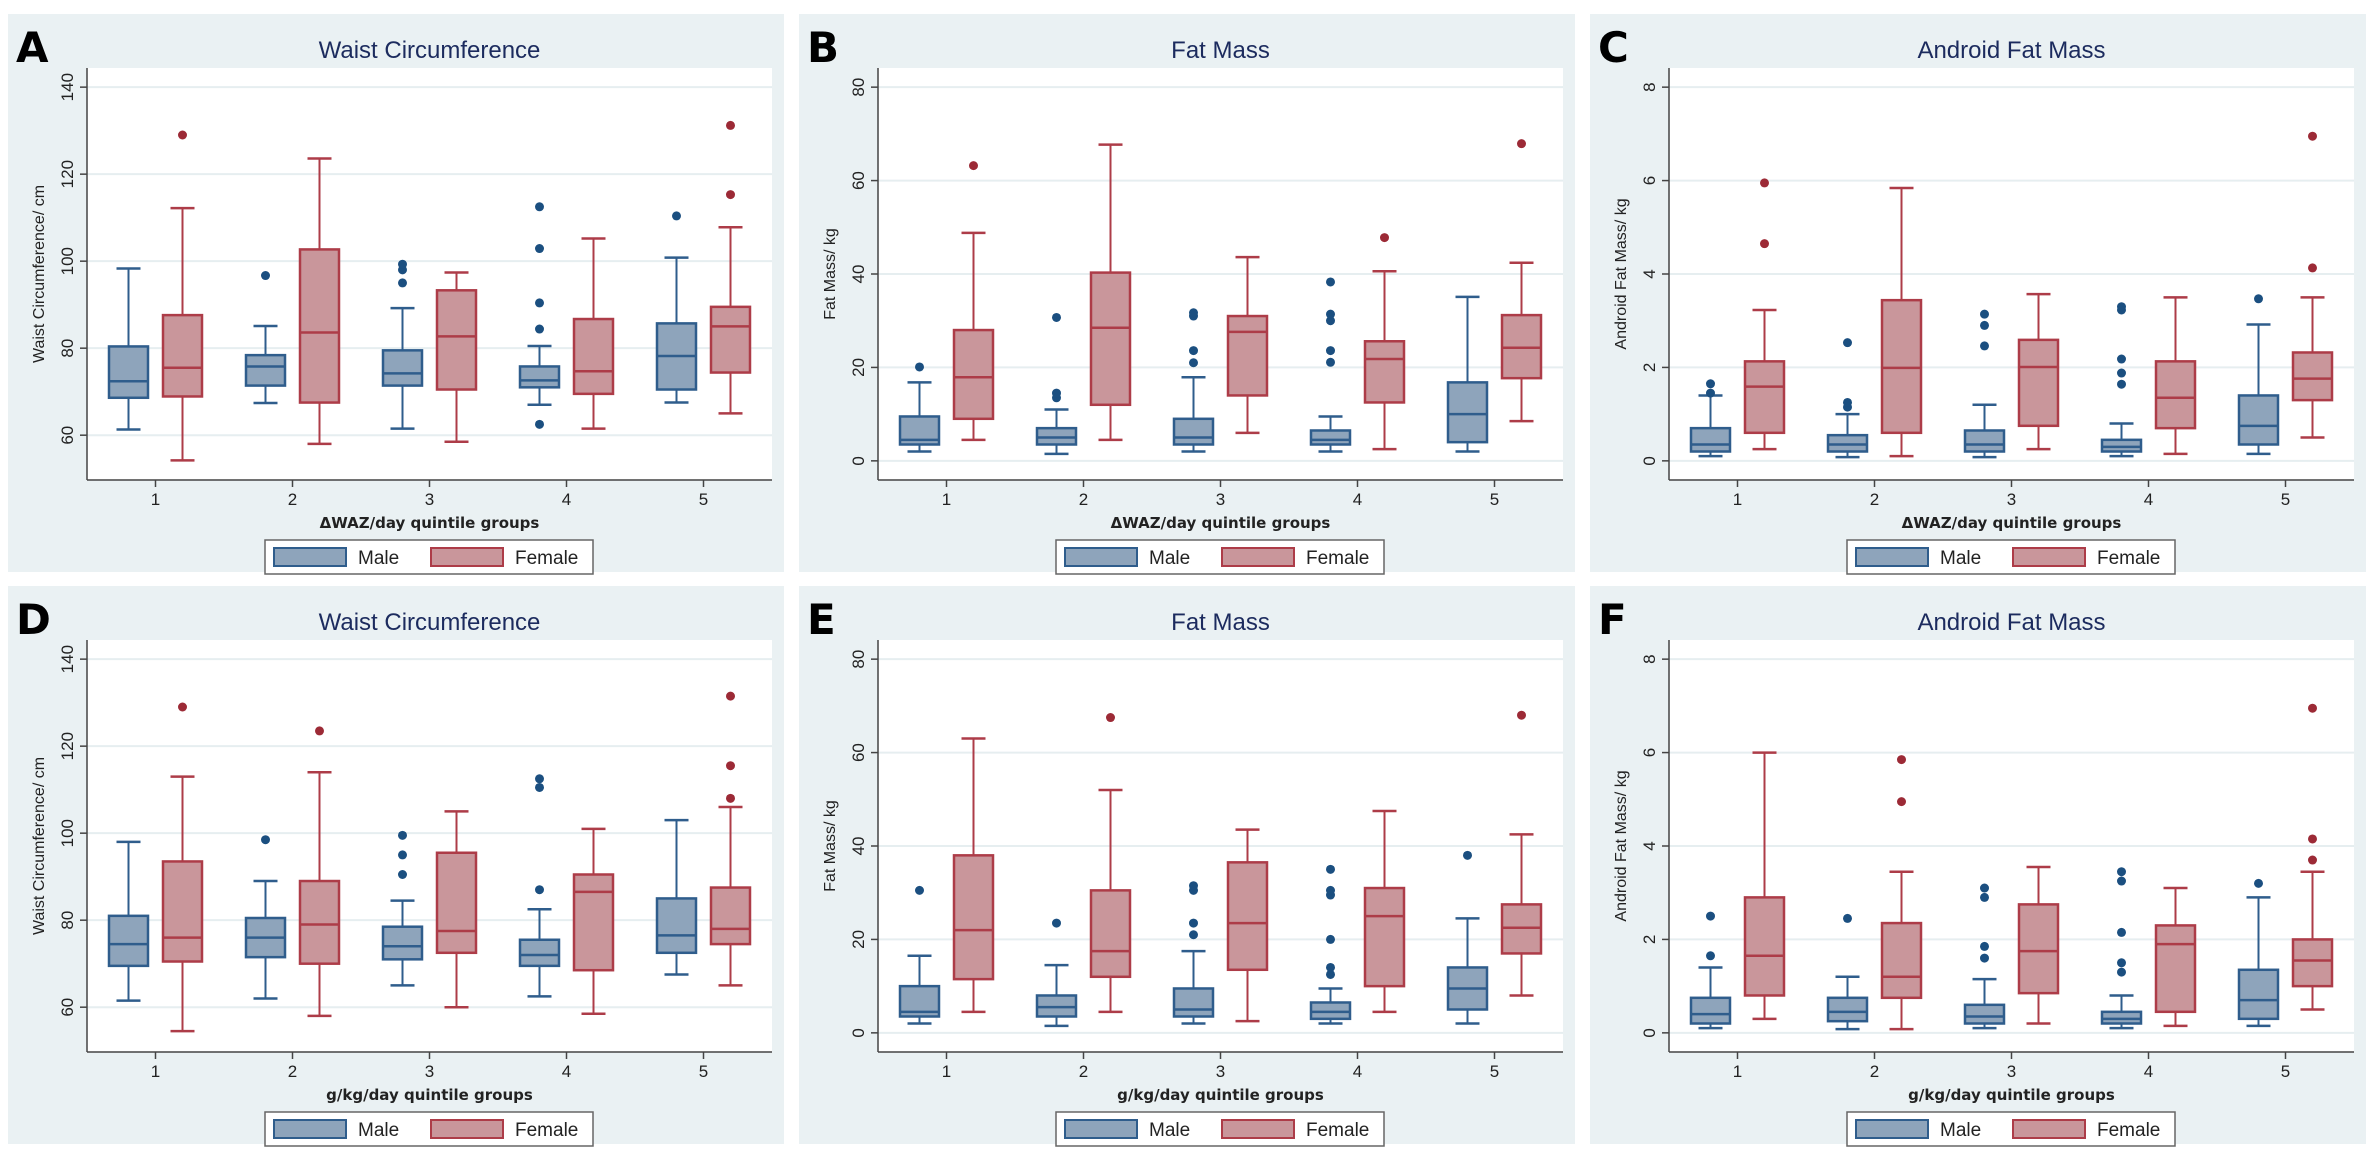  What do you see at coordinates (430, 50) in the screenshot?
I see `chart-title: Waist Circumference` at bounding box center [430, 50].